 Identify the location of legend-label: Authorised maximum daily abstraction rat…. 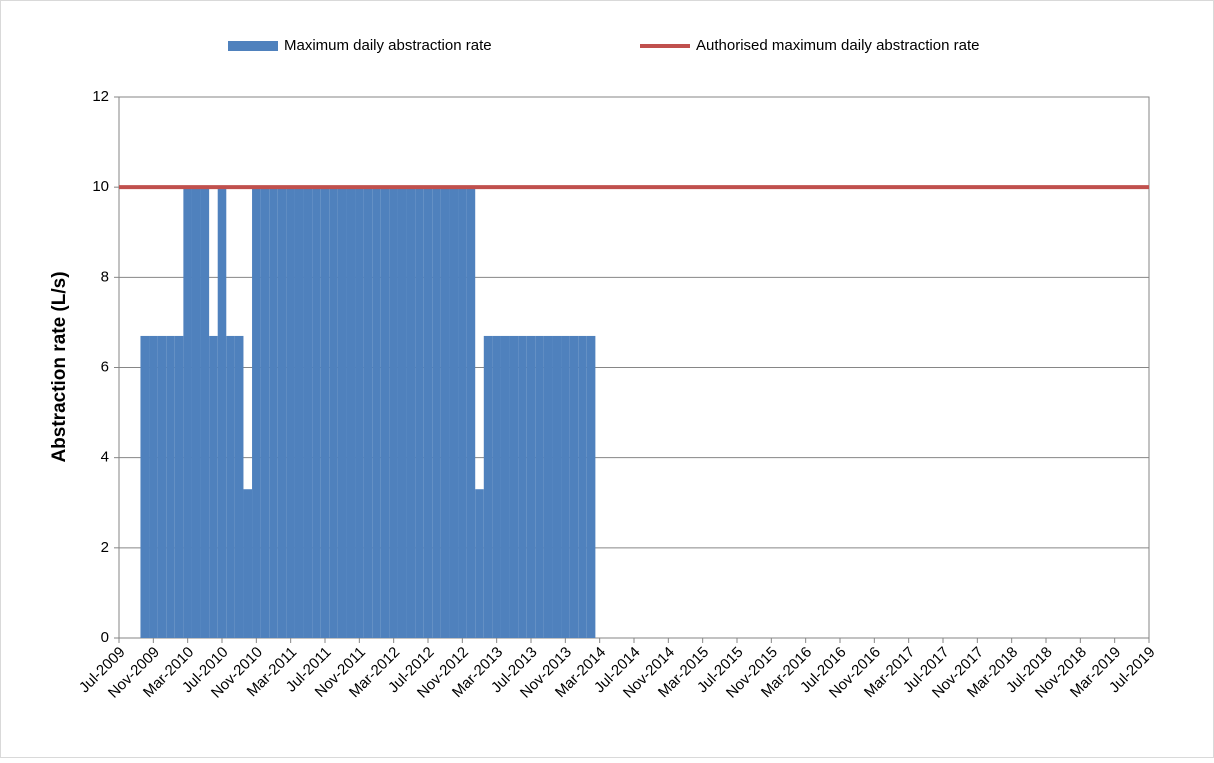
(837, 45).